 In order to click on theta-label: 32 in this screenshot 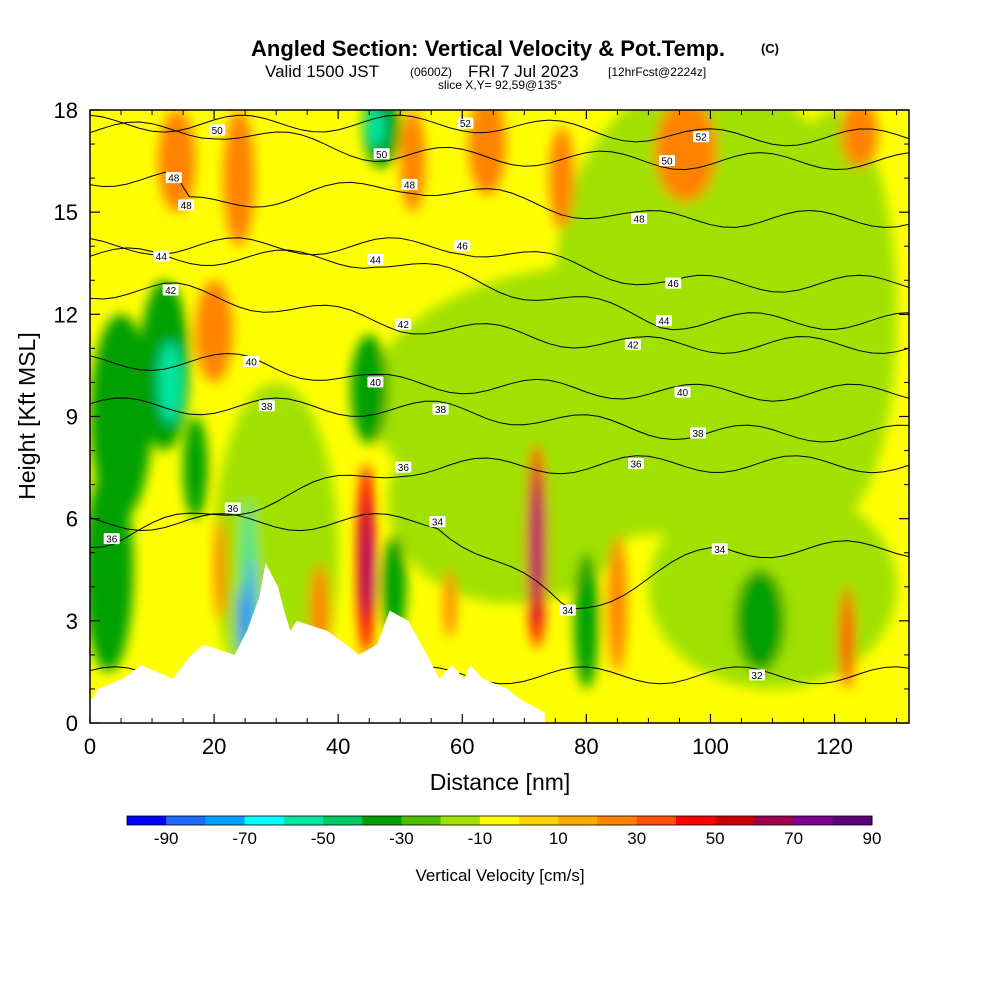, I will do `click(756, 675)`.